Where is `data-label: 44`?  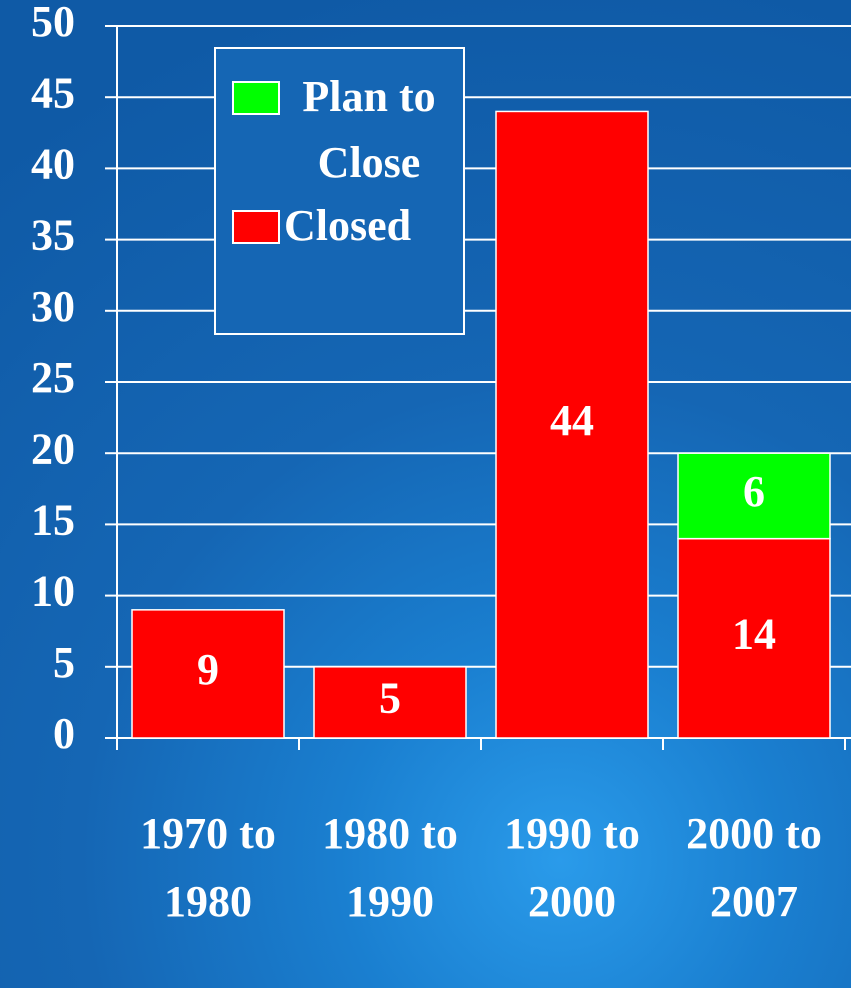
data-label: 44 is located at coordinates (572, 420).